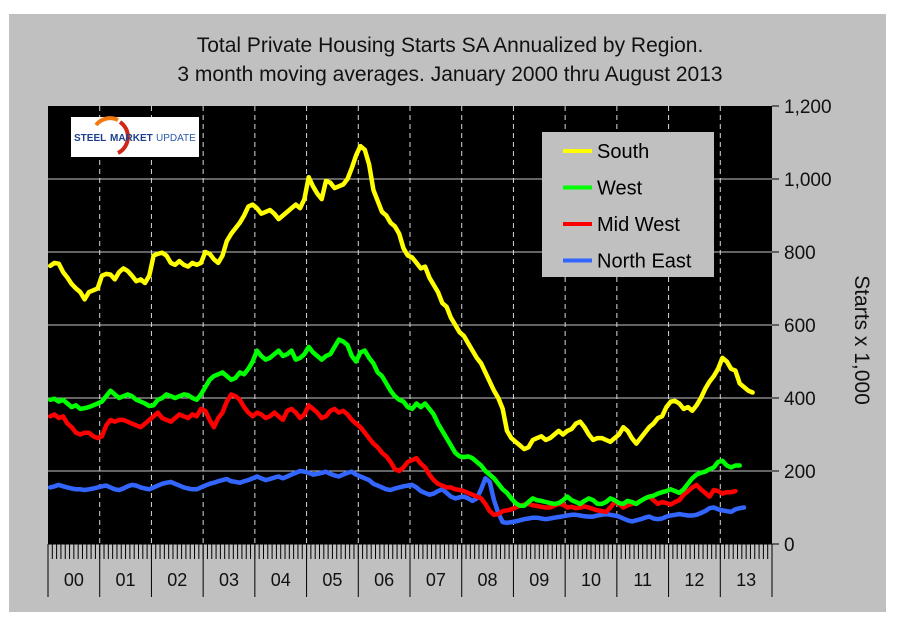 The image size is (901, 635). What do you see at coordinates (106, 121) in the screenshot?
I see `logo-arc-top` at bounding box center [106, 121].